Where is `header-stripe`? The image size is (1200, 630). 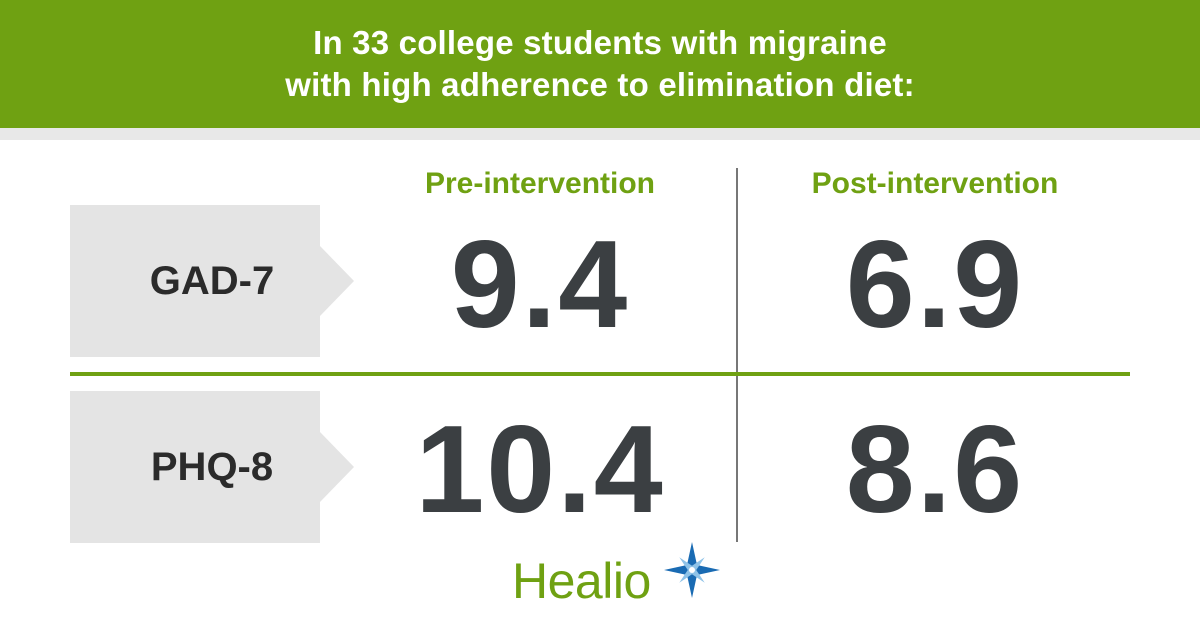 header-stripe is located at coordinates (600, 134).